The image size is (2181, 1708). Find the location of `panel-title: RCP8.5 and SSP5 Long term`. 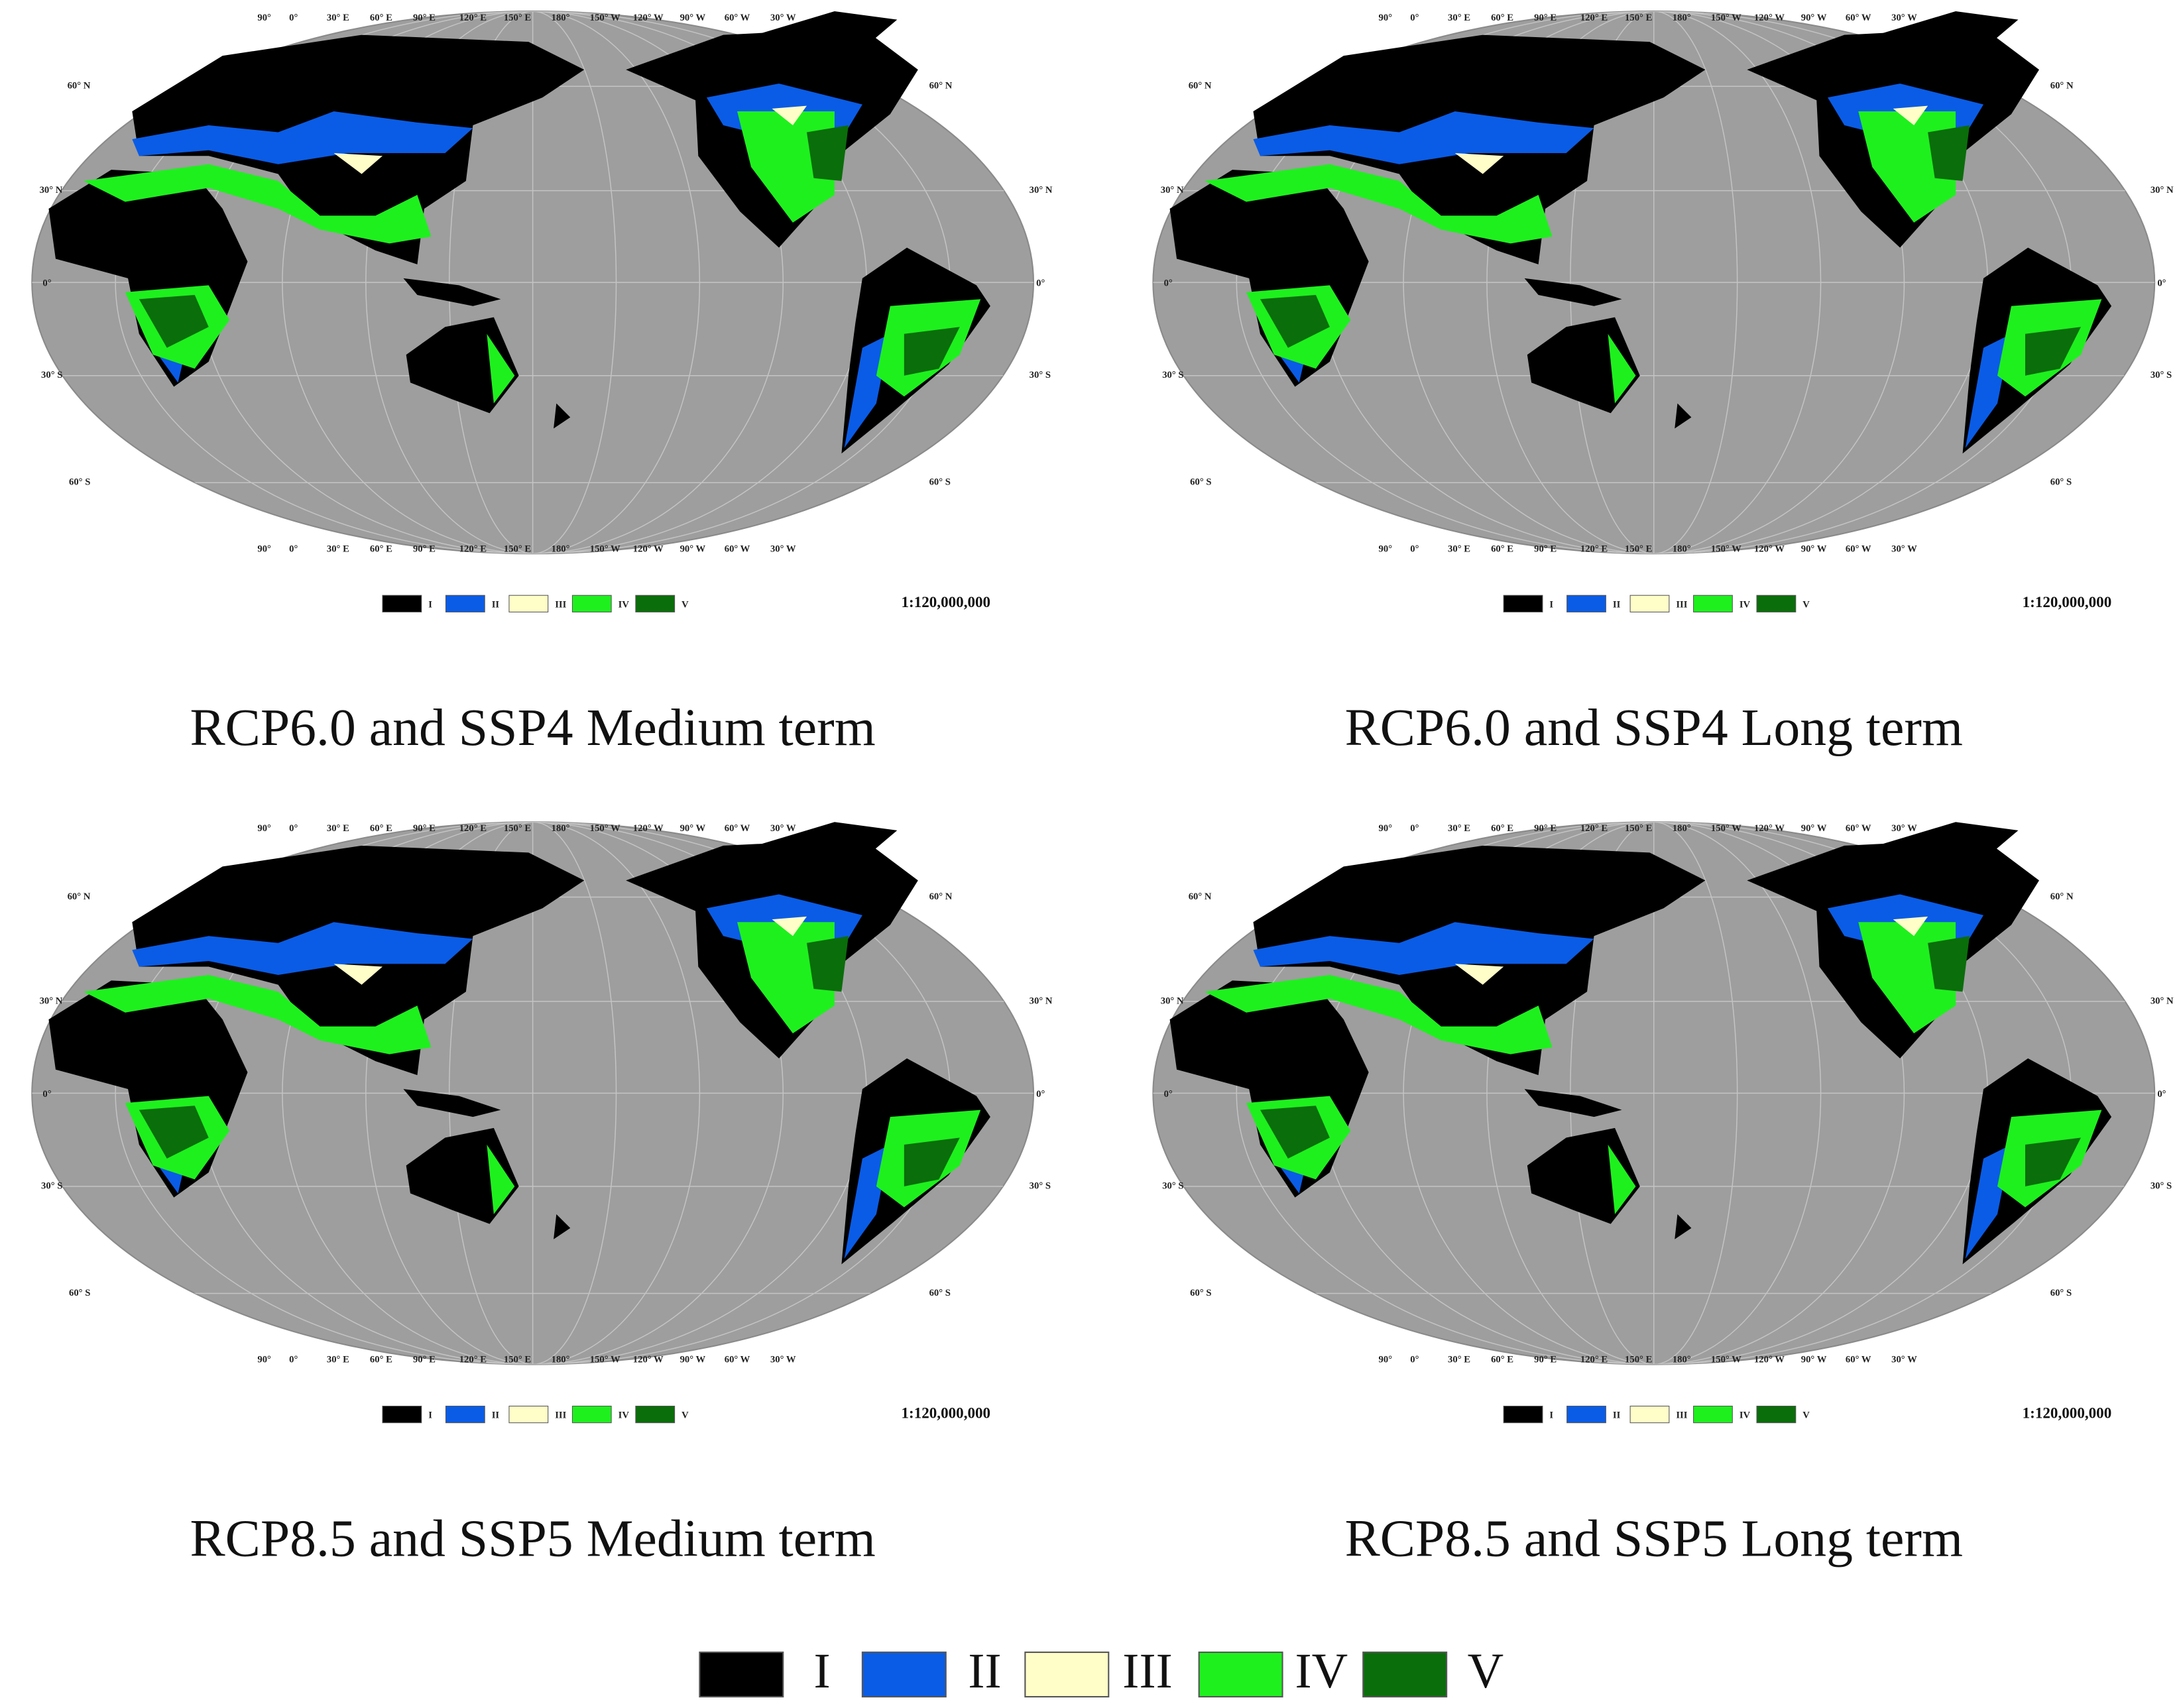

panel-title: RCP8.5 and SSP5 Long term is located at coordinates (1654, 1539).